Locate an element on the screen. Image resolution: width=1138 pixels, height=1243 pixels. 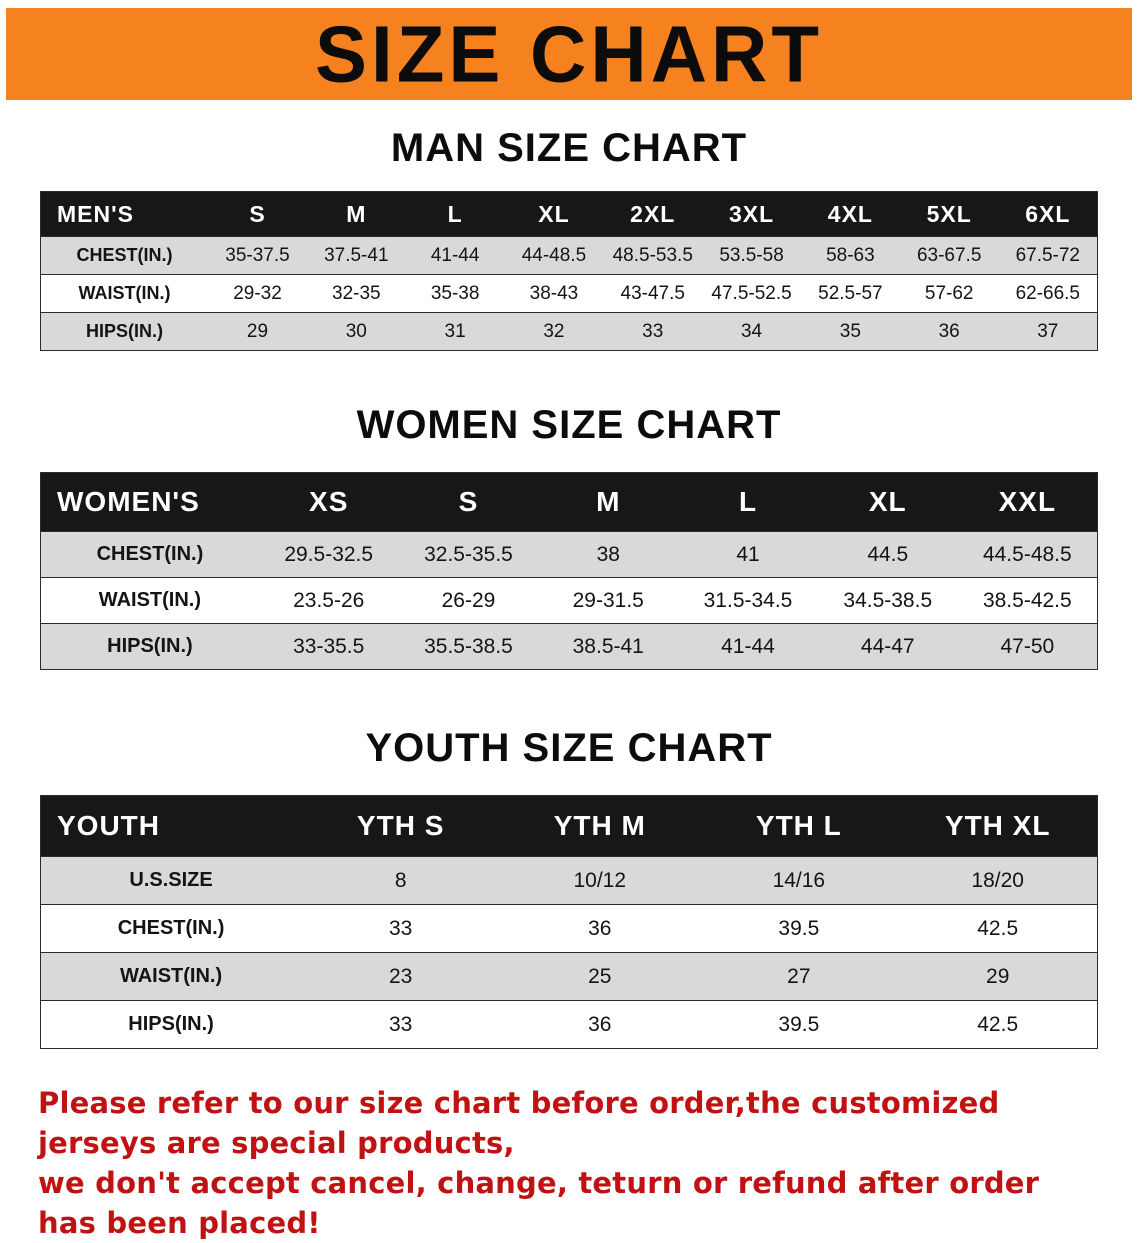
size-value-cell: 26-29 is located at coordinates (468, 600).